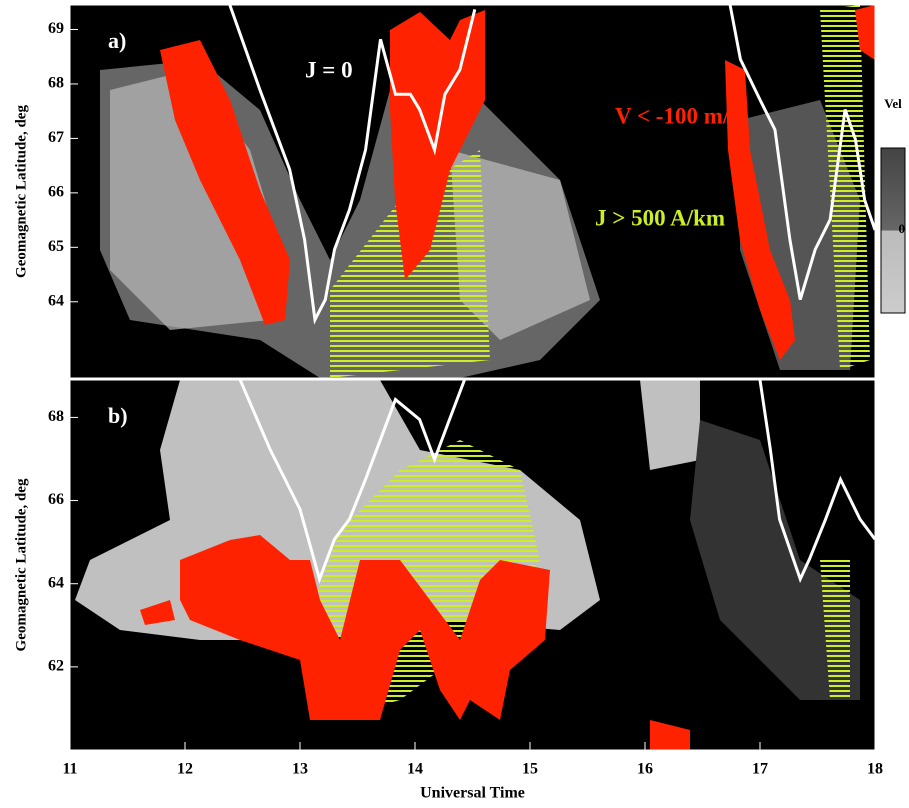 This screenshot has width=909, height=808. Describe the element at coordinates (902, 228) in the screenshot. I see `colorbar-tick-label: 0` at that location.